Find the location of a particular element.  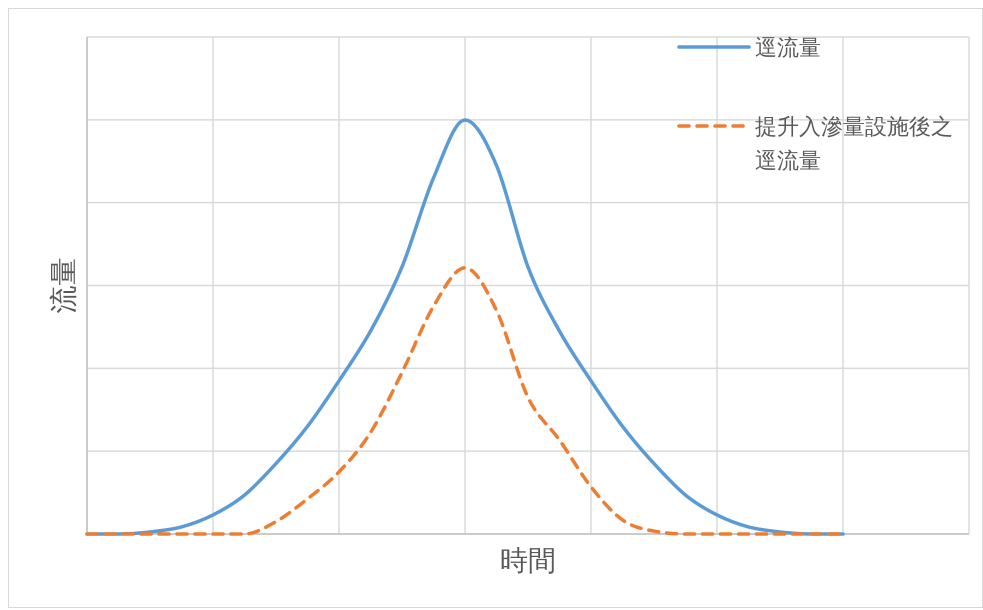

legend-label: 逕流量 is located at coordinates (788, 48).